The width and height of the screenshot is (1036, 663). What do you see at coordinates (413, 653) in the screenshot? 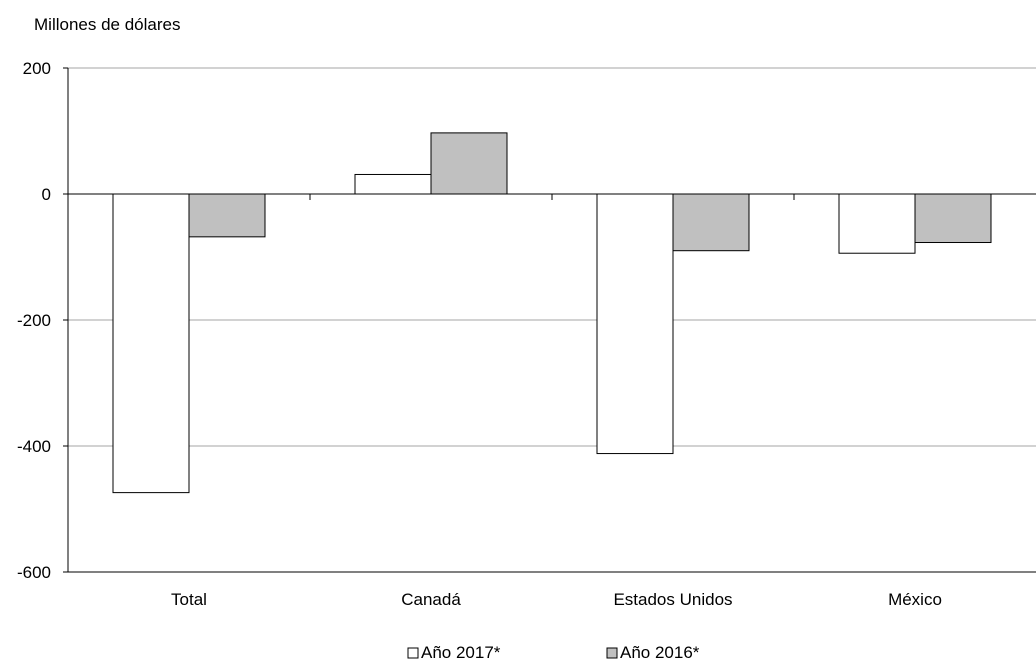
I see `legend-swatch-2017` at bounding box center [413, 653].